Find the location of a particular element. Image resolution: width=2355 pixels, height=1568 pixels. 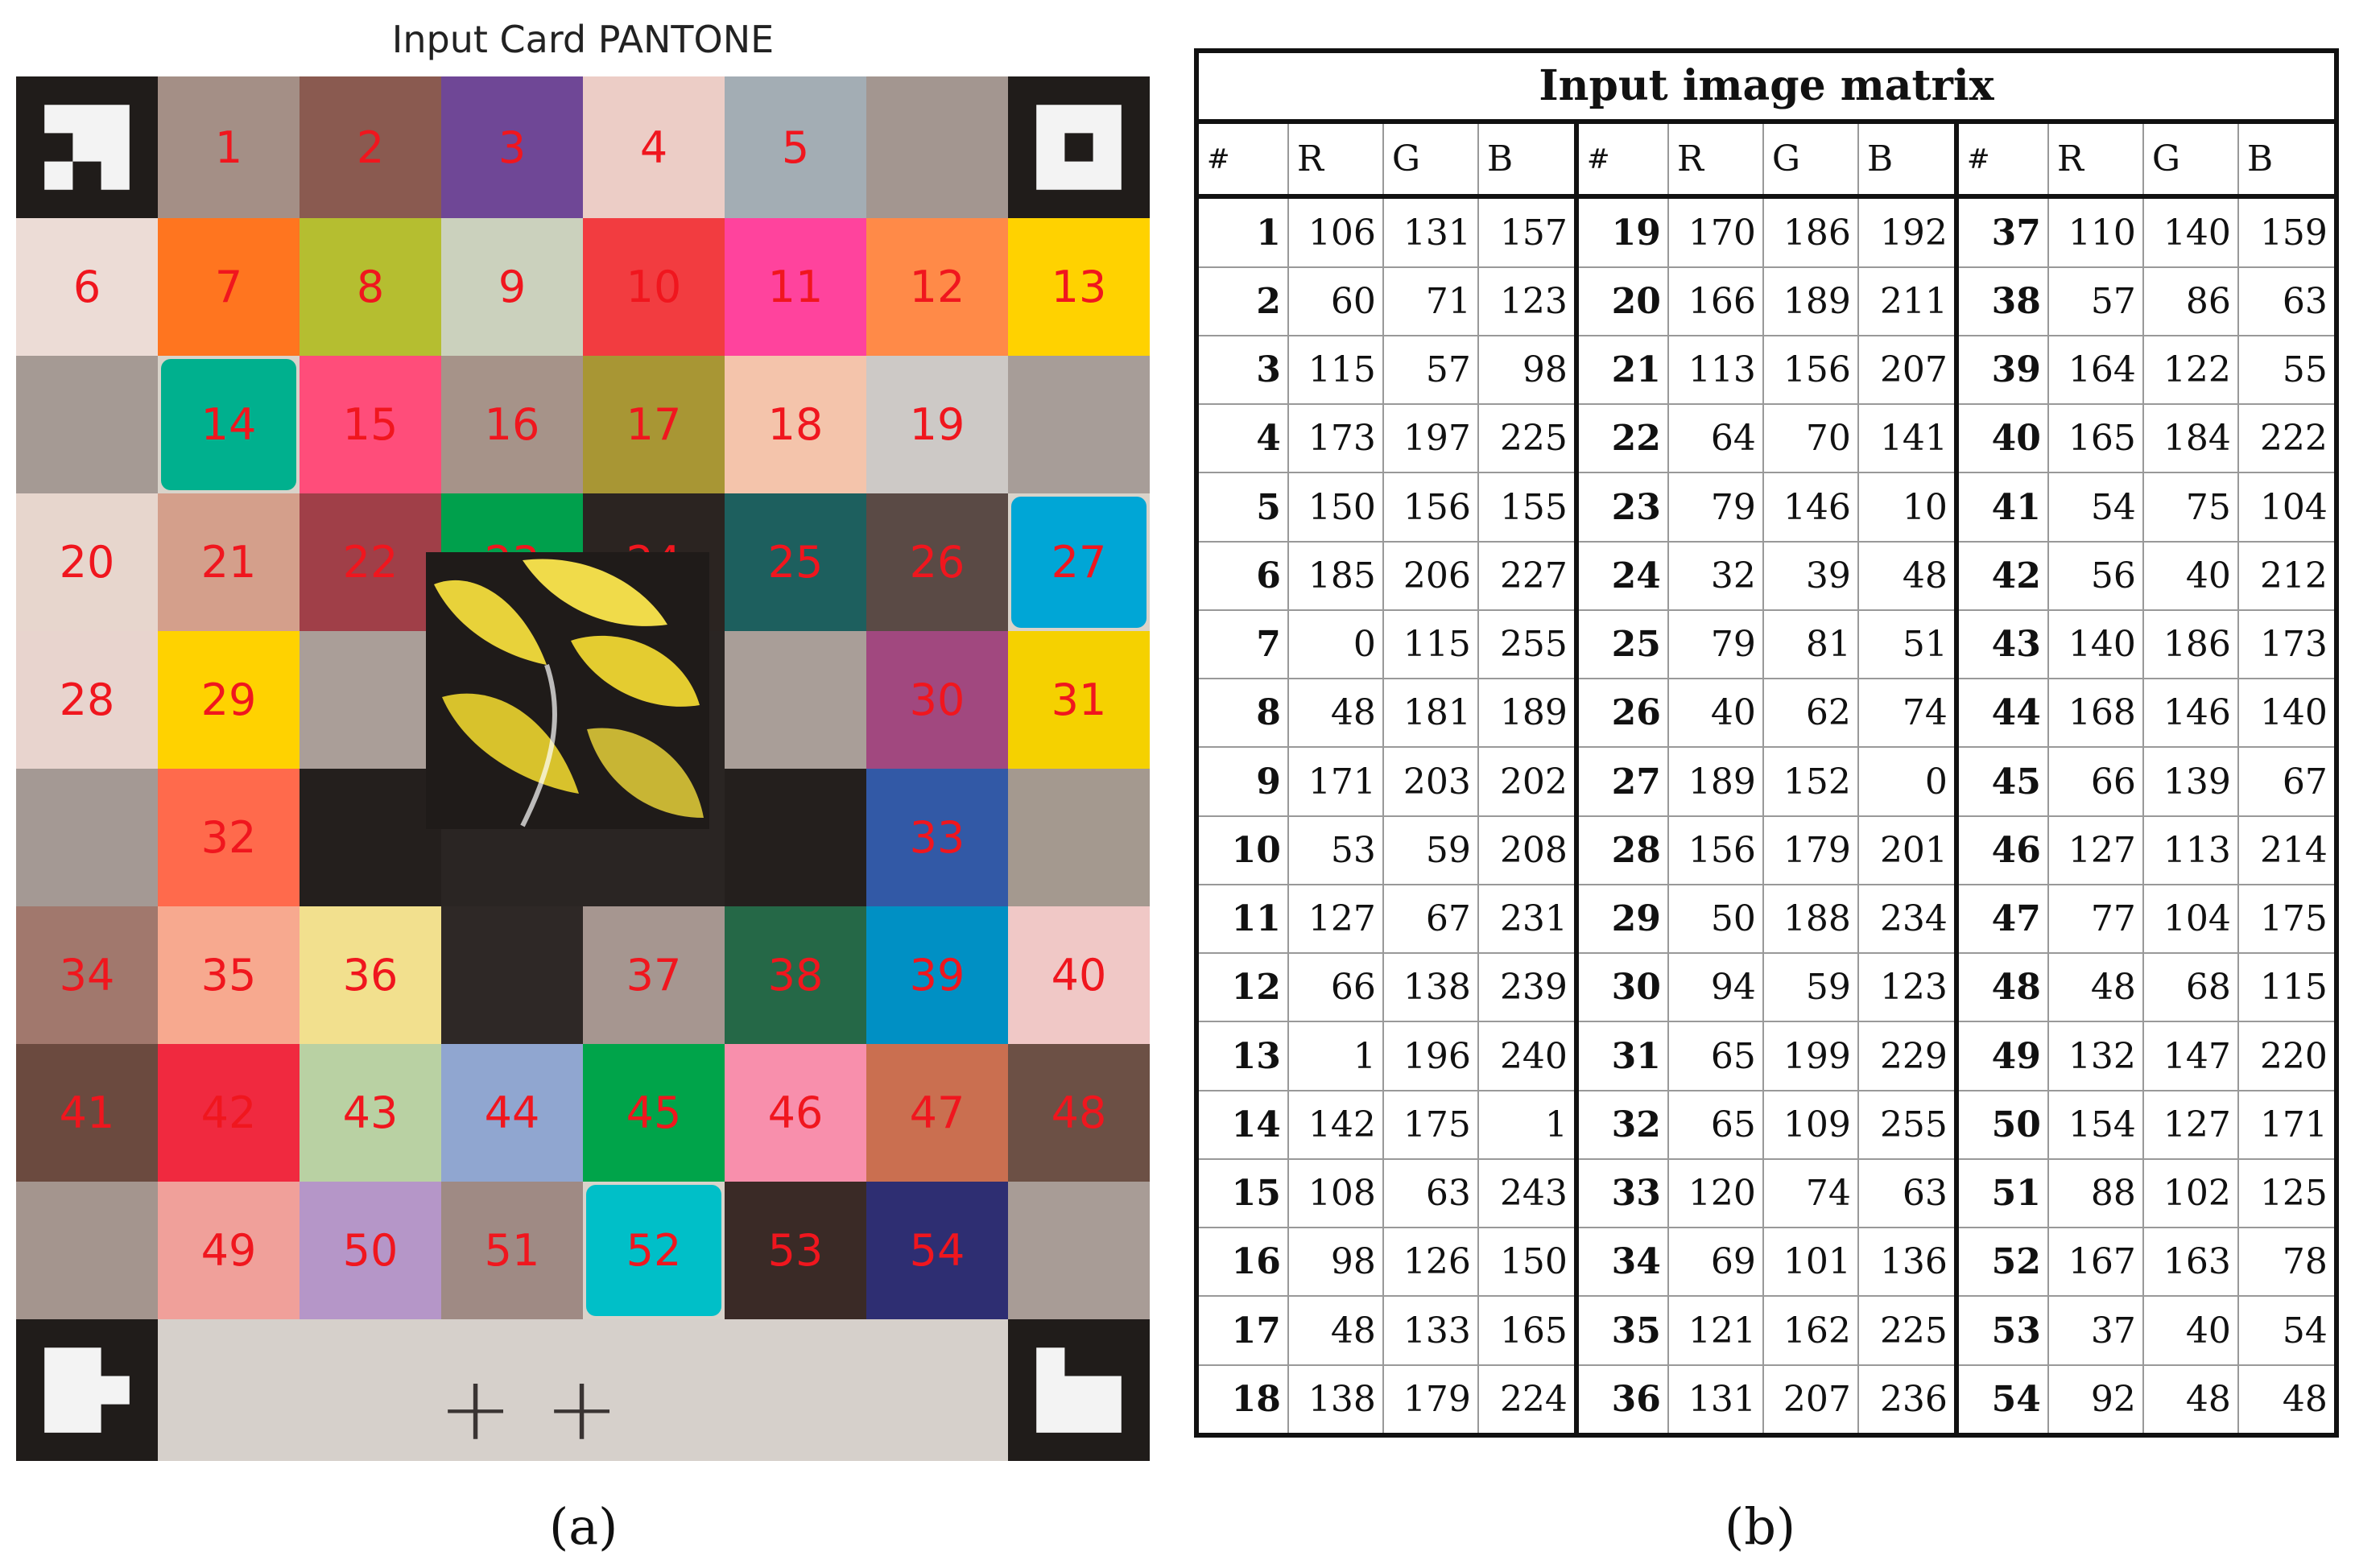

table-row: 6 185 206 227 is located at coordinates (1386, 576).